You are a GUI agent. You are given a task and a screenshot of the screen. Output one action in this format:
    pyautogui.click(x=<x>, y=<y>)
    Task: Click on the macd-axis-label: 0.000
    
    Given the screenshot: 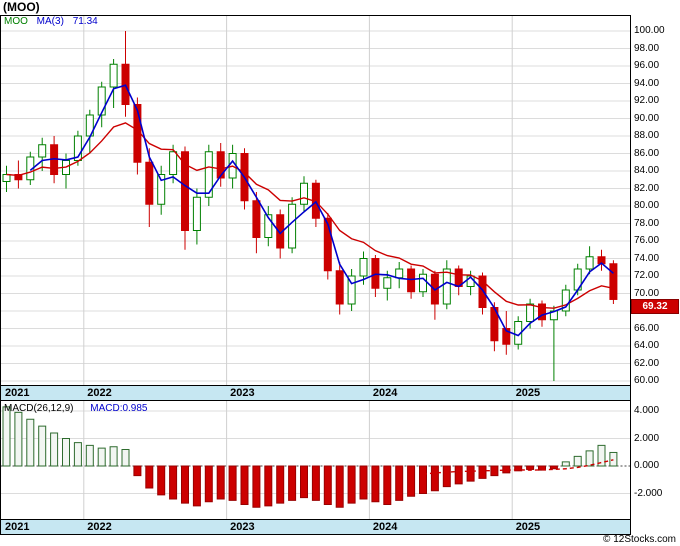 What is the action you would take?
    pyautogui.click(x=647, y=465)
    